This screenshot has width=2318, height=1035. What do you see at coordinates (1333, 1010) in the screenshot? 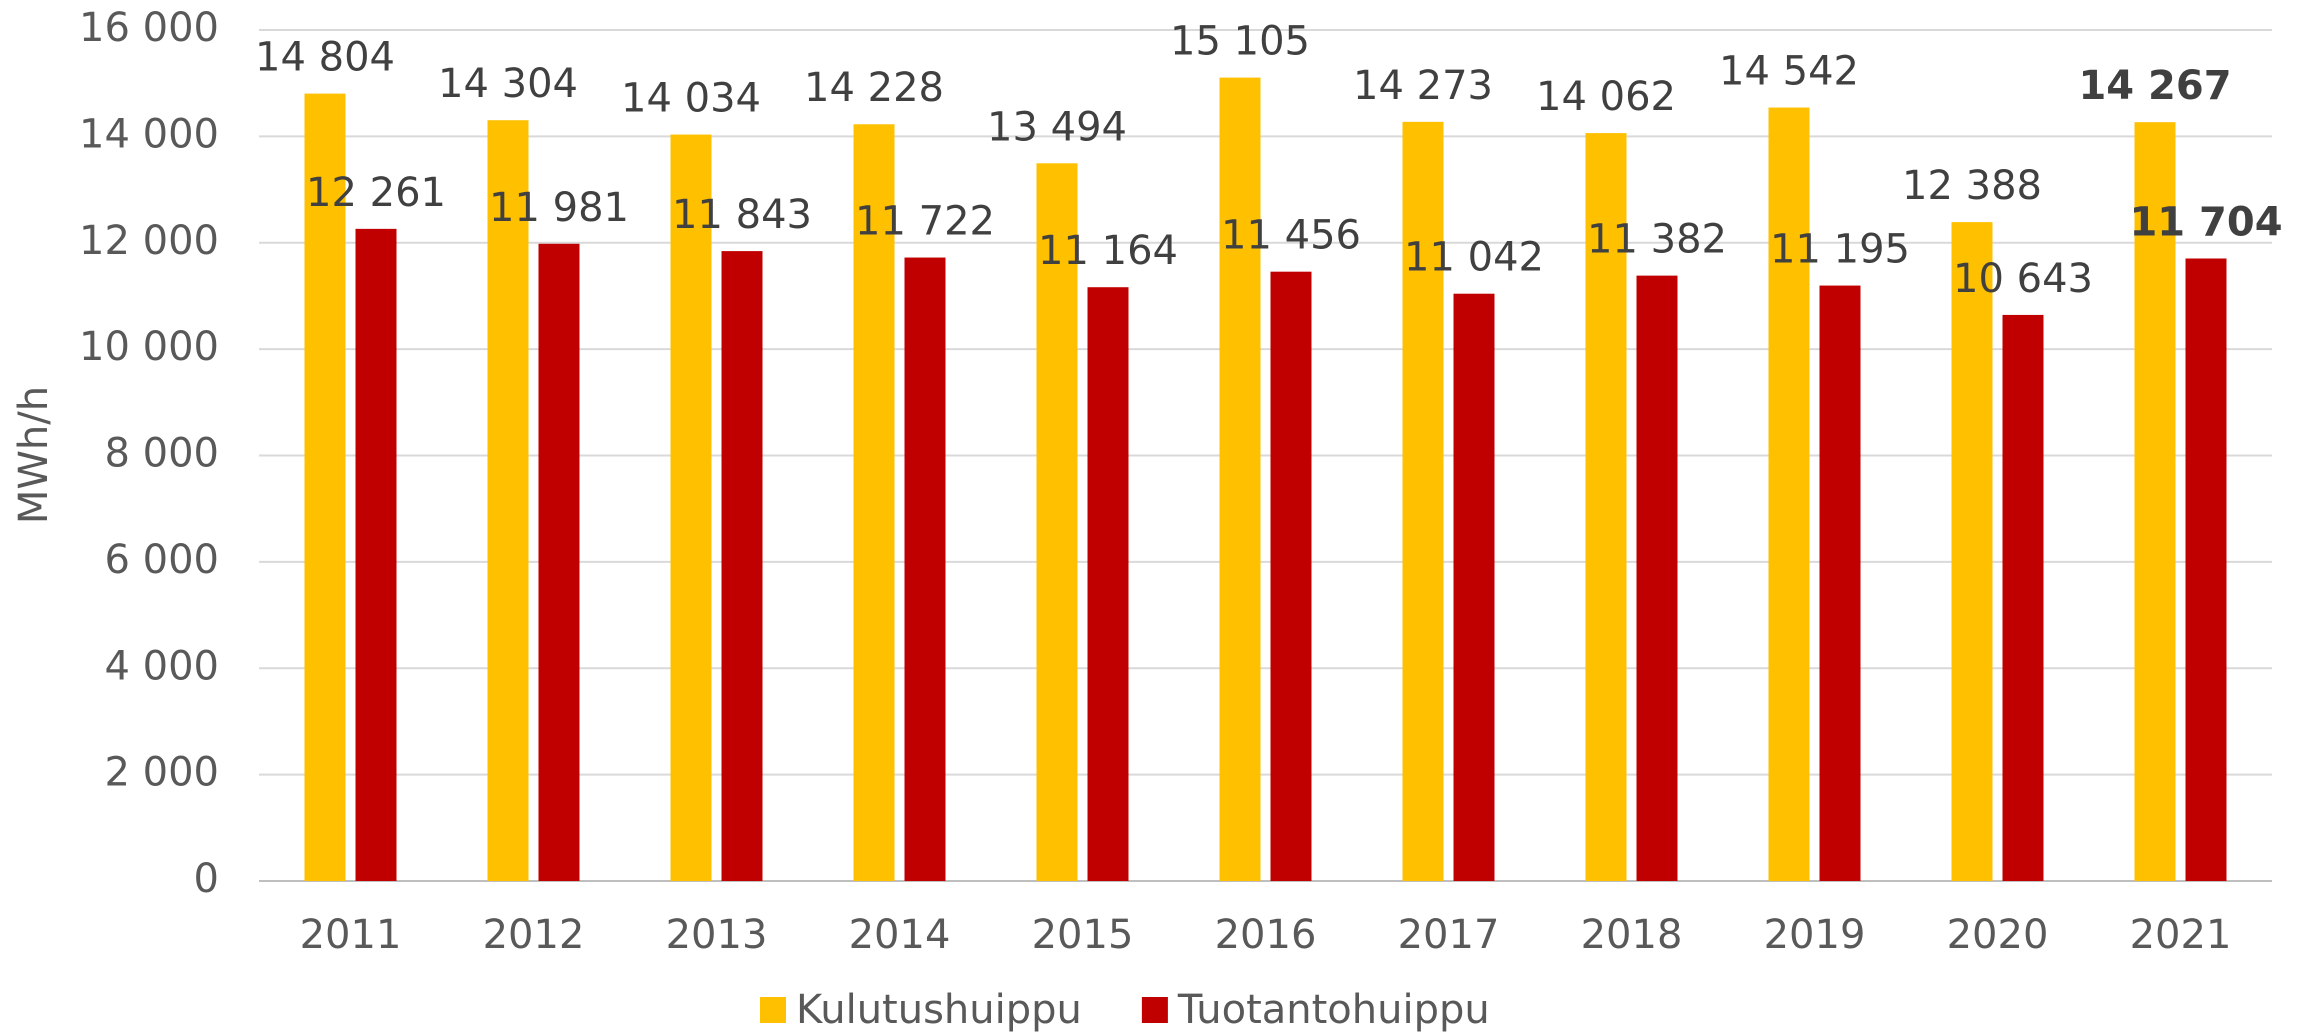
I see `legend-label: Tuotantohuippu` at bounding box center [1333, 1010].